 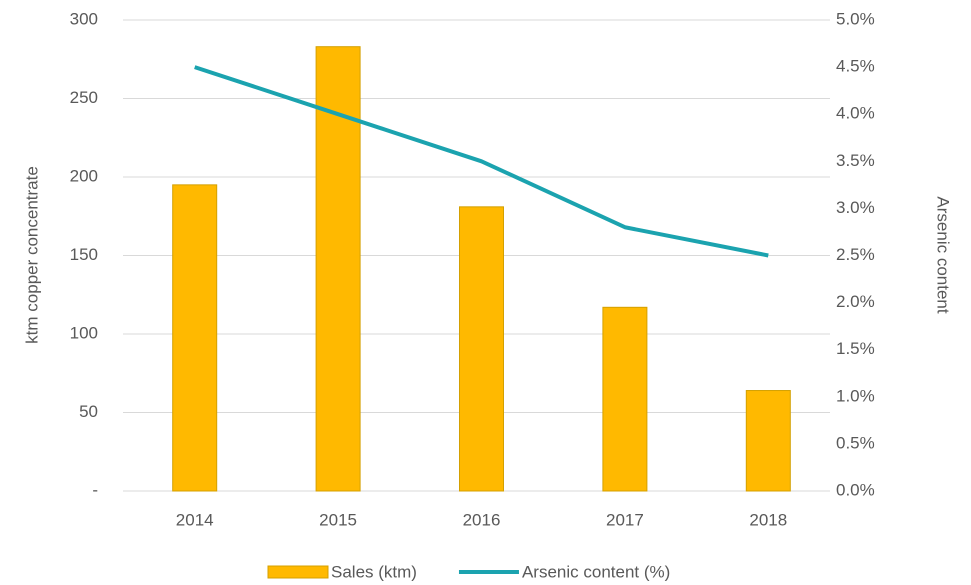 I want to click on y2-tick-label: 4.0%, so click(x=855, y=113).